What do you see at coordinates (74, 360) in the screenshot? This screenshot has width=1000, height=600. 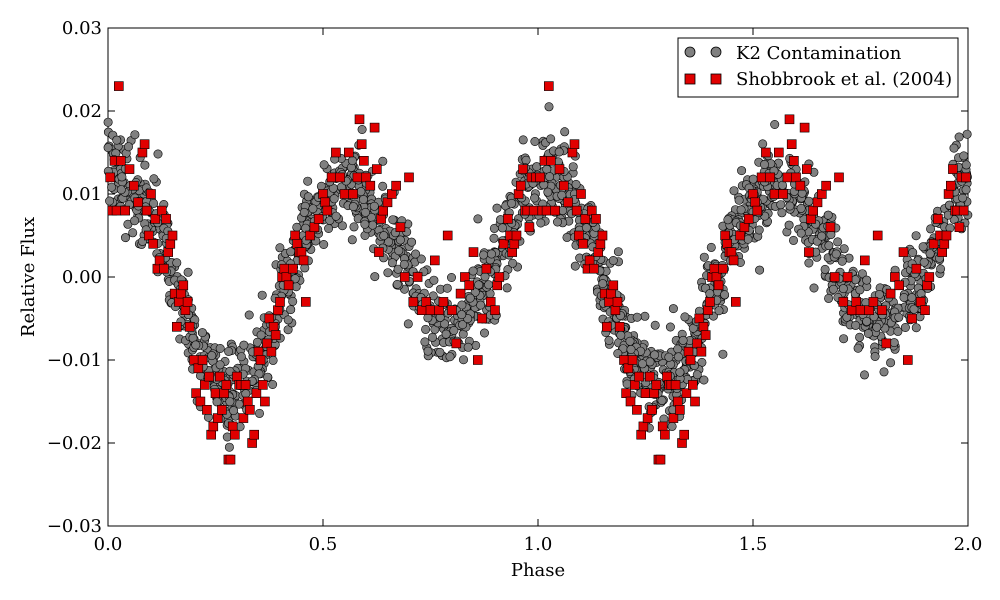 I see `y-tick-label: −0.01` at bounding box center [74, 360].